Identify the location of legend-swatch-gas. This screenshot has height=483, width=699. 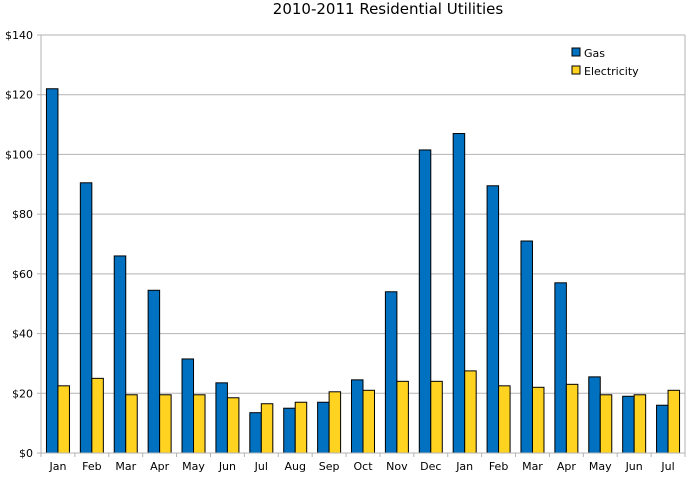
(576, 52).